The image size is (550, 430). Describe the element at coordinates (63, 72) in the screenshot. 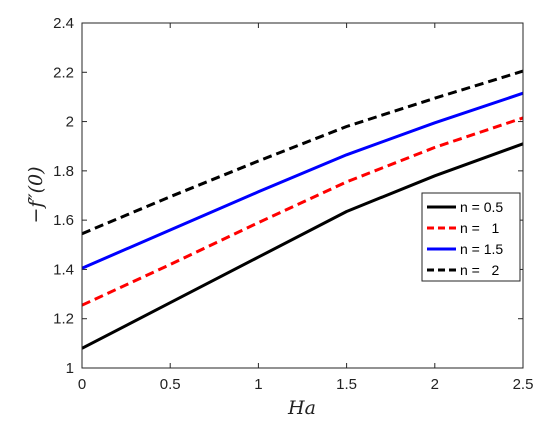

I see `y-tick-label: 2.2` at that location.